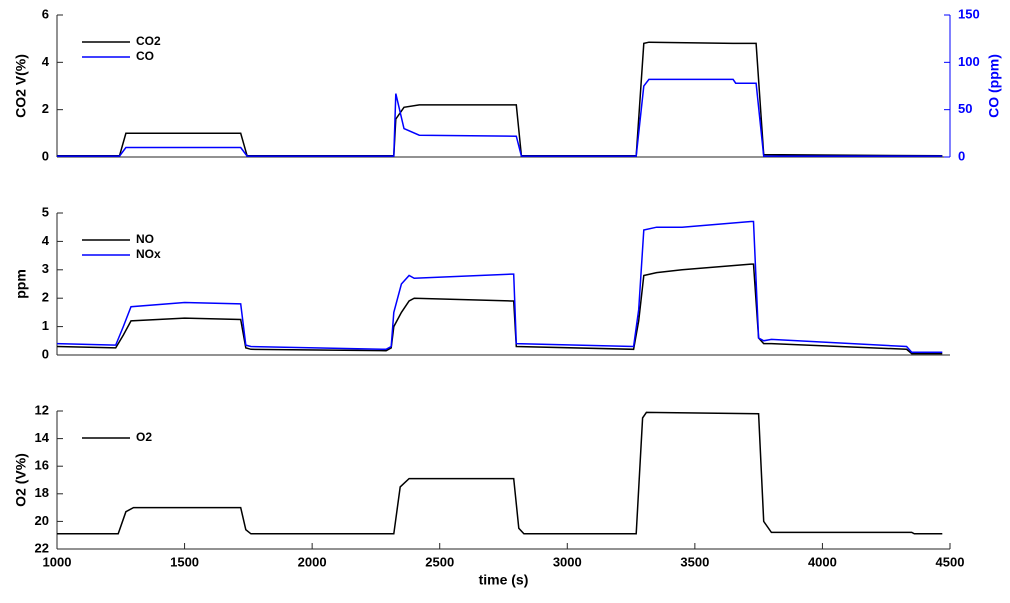 Image resolution: width=1010 pixels, height=603 pixels. What do you see at coordinates (21, 284) in the screenshot?
I see `y-axis-label: ppm` at bounding box center [21, 284].